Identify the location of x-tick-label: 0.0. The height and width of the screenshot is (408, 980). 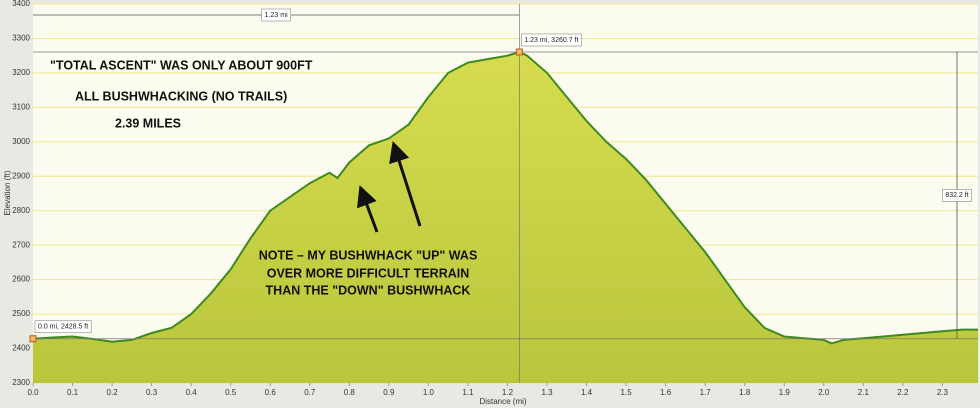
(33, 392).